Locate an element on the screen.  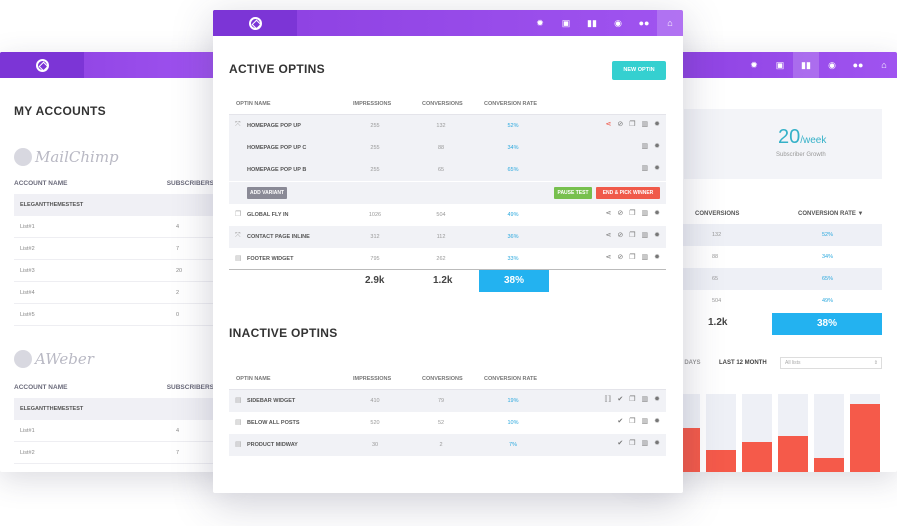
filter-12-month: LAST 12 MONTH is located at coordinates (743, 363).